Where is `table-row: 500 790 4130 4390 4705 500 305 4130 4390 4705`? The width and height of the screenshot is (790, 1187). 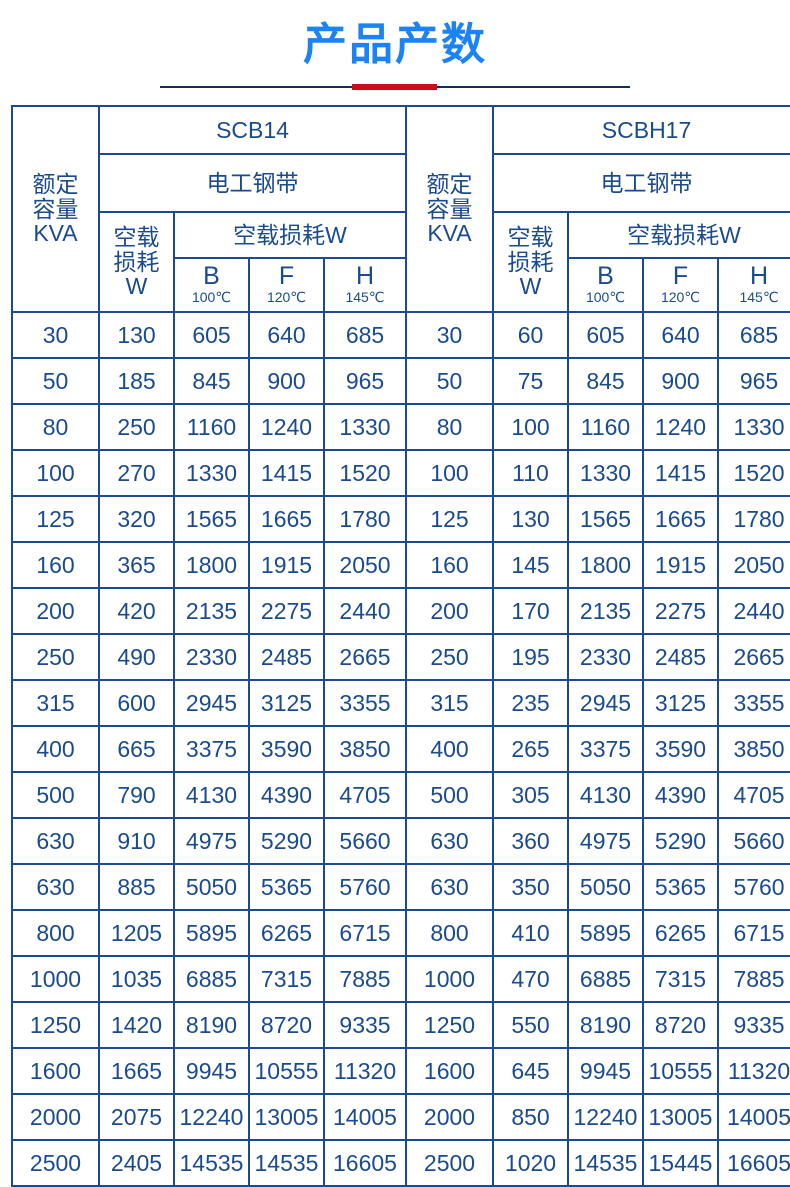
table-row: 500 790 4130 4390 4705 500 305 4130 4390 4705 is located at coordinates (400, 794).